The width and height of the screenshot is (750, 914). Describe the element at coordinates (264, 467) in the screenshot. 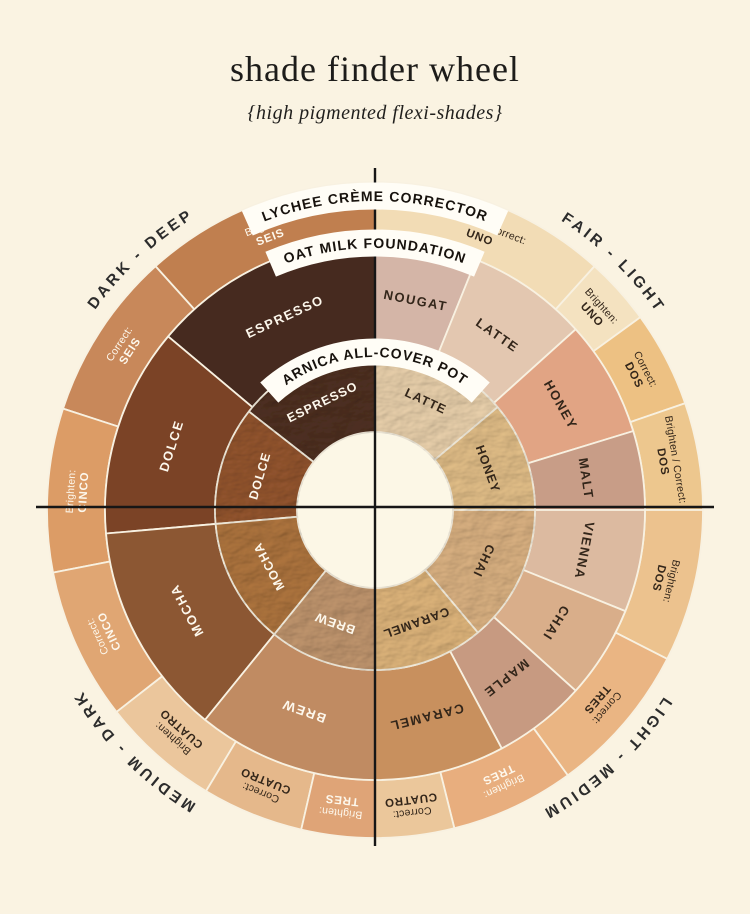

I see `segment-arnica-all-cover-pot-dolce` at that location.